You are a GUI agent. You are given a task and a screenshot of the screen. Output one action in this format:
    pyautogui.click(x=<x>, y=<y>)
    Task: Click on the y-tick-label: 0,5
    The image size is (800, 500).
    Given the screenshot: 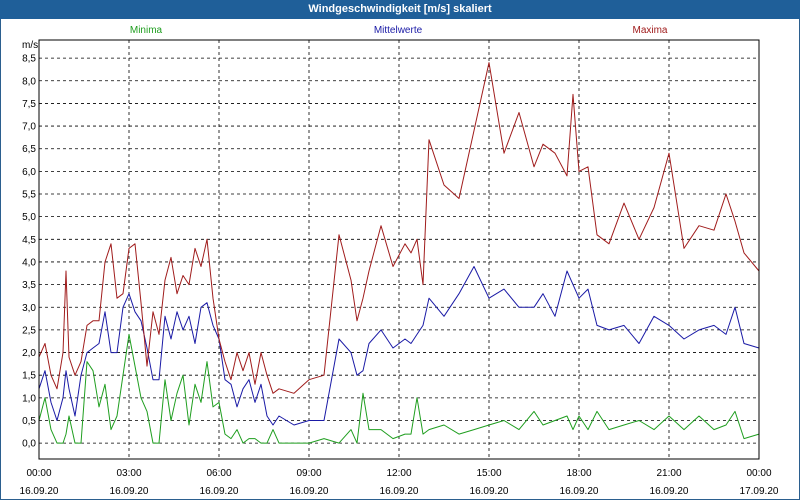 What is the action you would take?
    pyautogui.click(x=29, y=421)
    